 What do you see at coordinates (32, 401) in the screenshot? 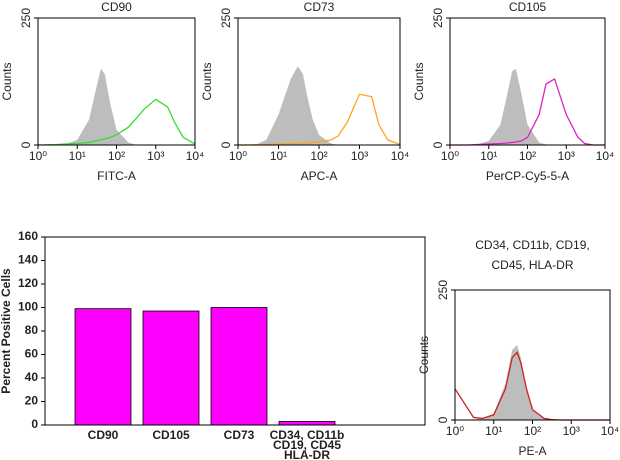
I see `y-tick-label: 20` at bounding box center [32, 401].